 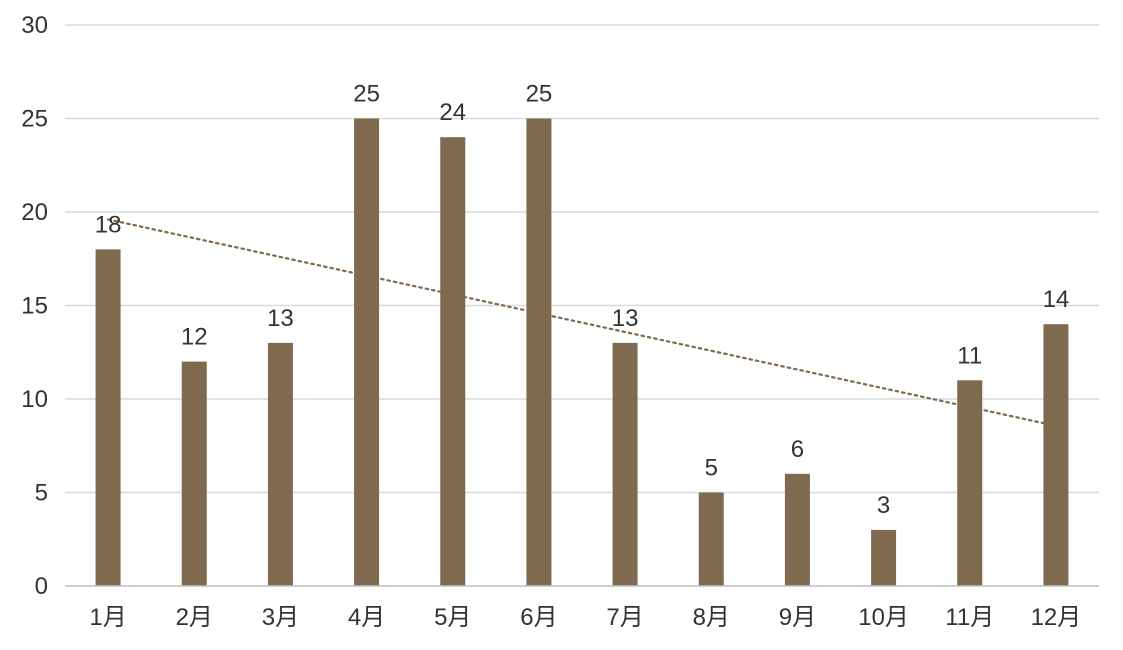 What do you see at coordinates (452, 112) in the screenshot?
I see `data-label: 24` at bounding box center [452, 112].